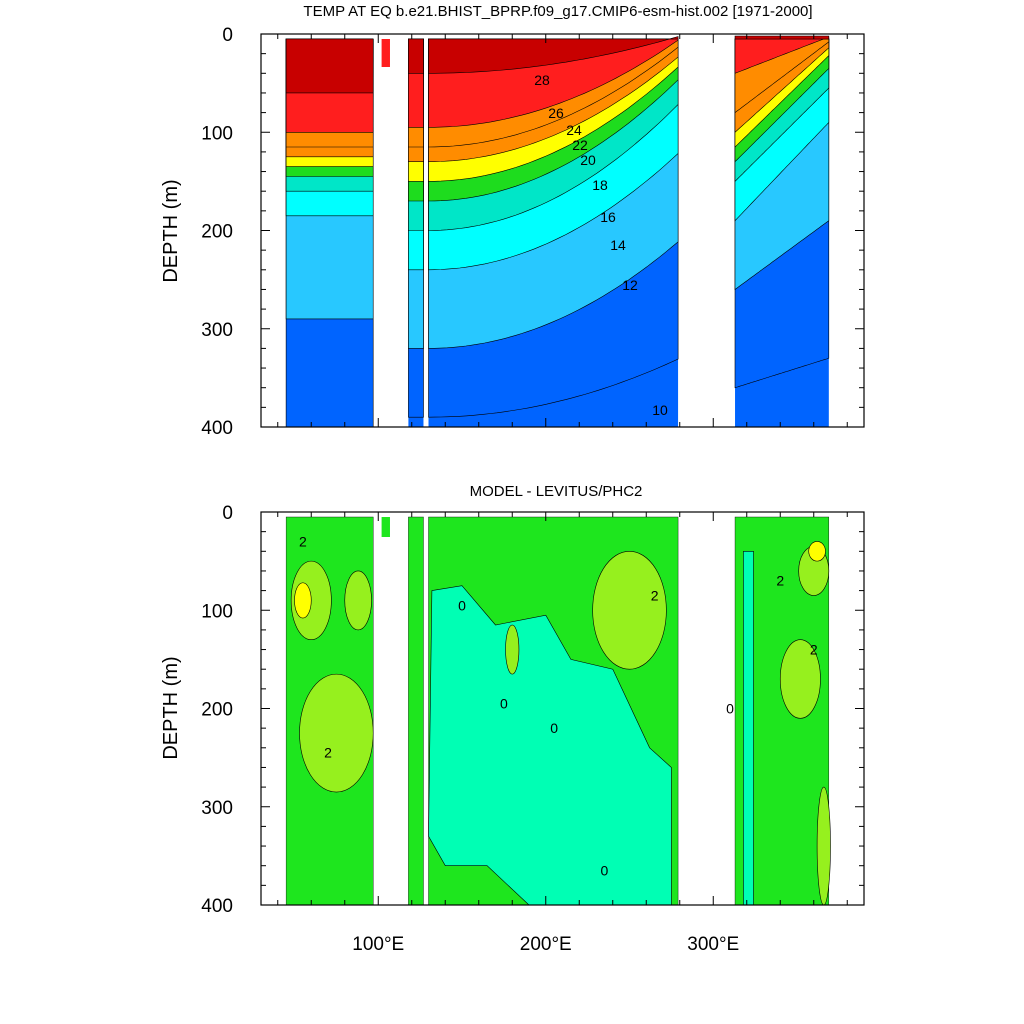  What do you see at coordinates (588, 160) in the screenshot?
I see `contour-label: 20` at bounding box center [588, 160].